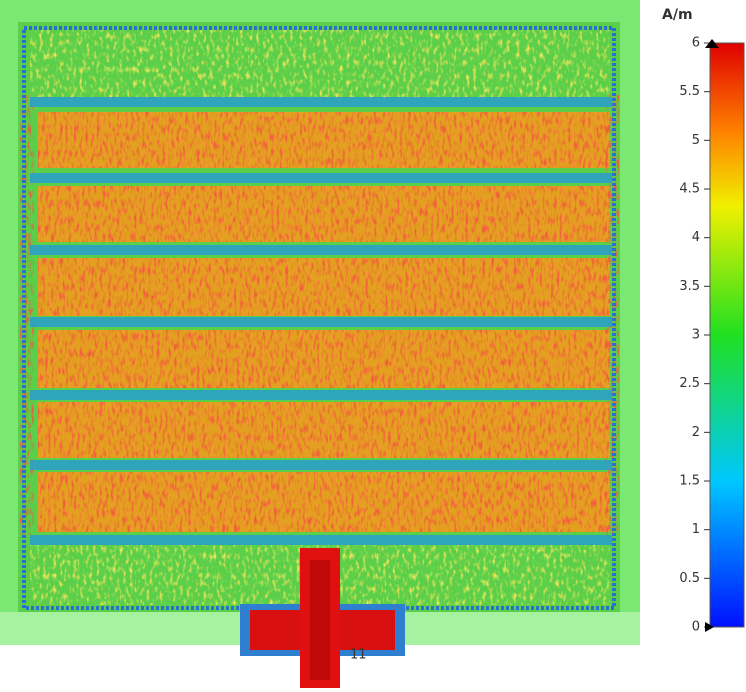 Image resolution: width=746 pixels, height=692 pixels. Describe the element at coordinates (689, 578) in the screenshot. I see `colorbar-tick-label: 0.5` at that location.